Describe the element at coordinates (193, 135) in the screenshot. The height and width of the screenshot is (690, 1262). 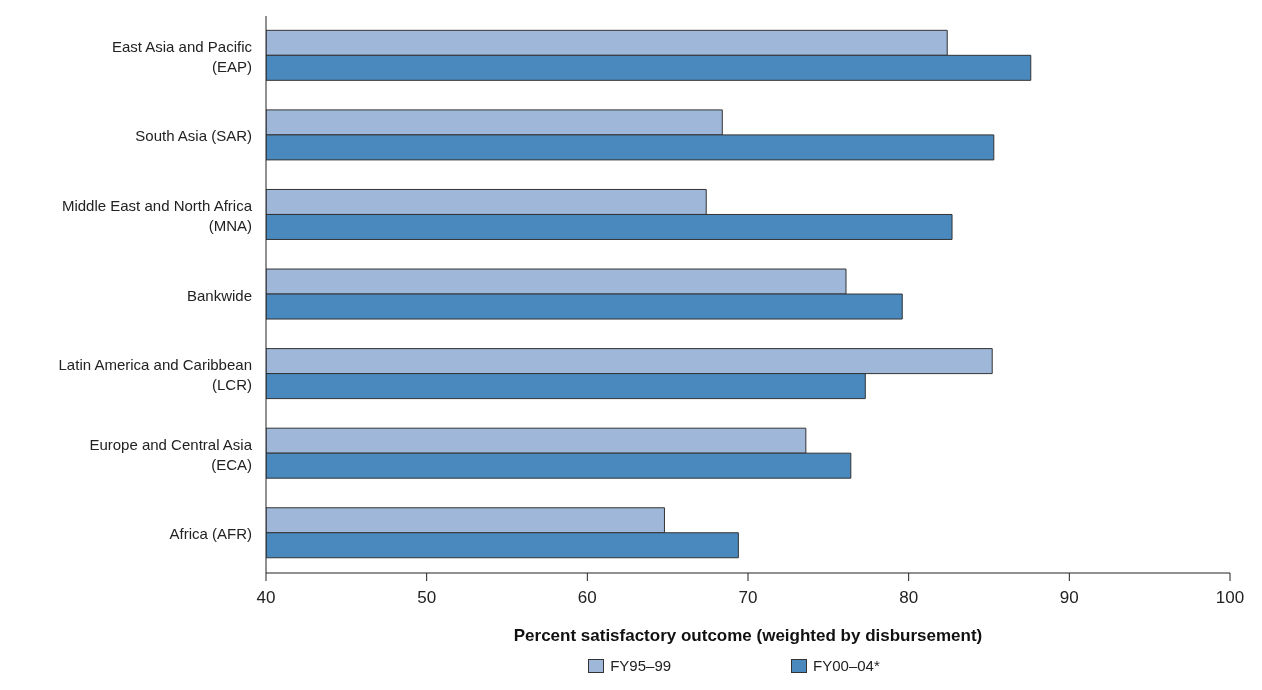
I see `y-tick-label: South Asia (SAR)` at that location.